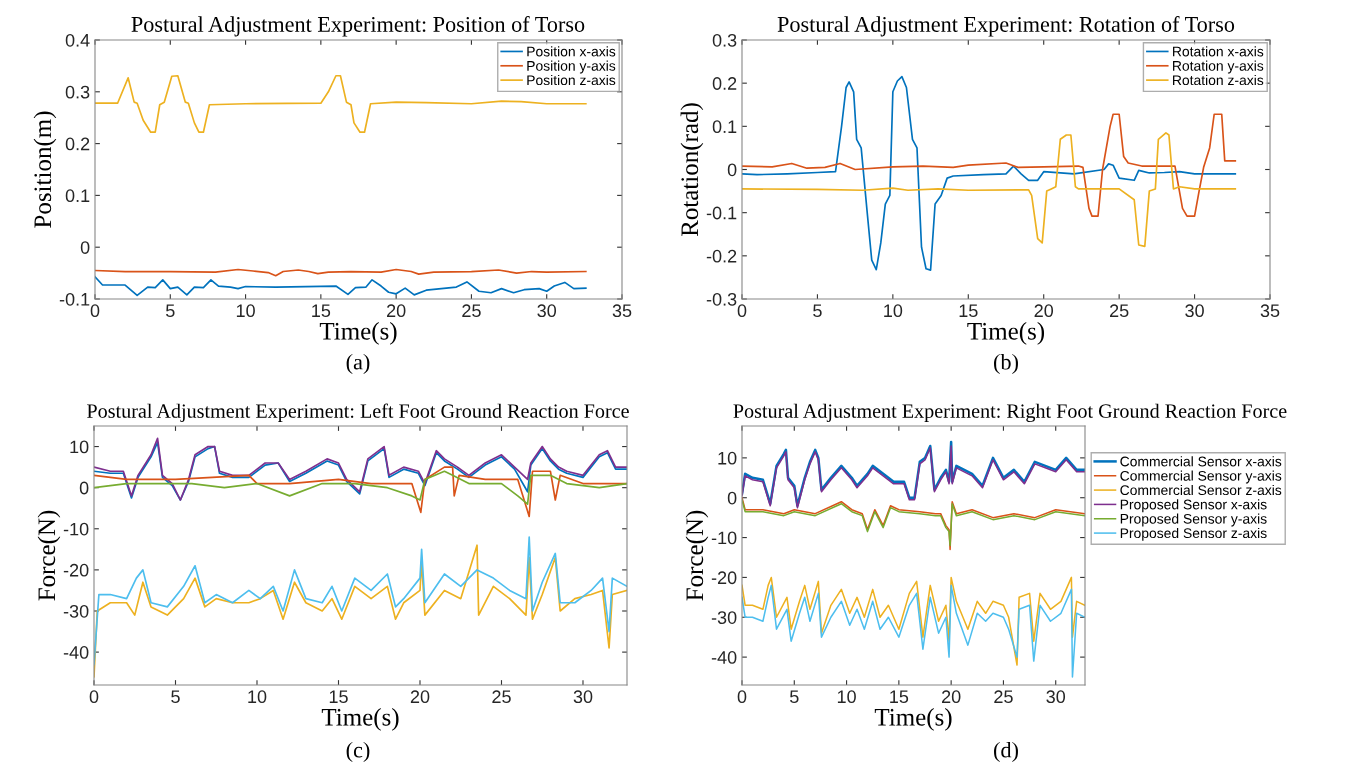 This screenshot has height=769, width=1348. Describe the element at coordinates (721, 299) in the screenshot. I see `y-tick-label: -0.3` at that location.